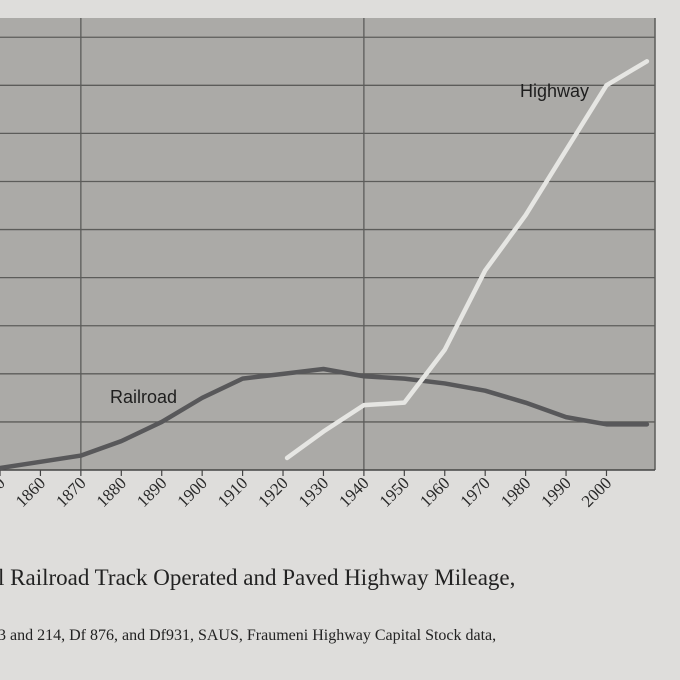 This screenshot has height=680, width=680. Describe the element at coordinates (325, 418) in the screenshot. I see `series-line` at that location.